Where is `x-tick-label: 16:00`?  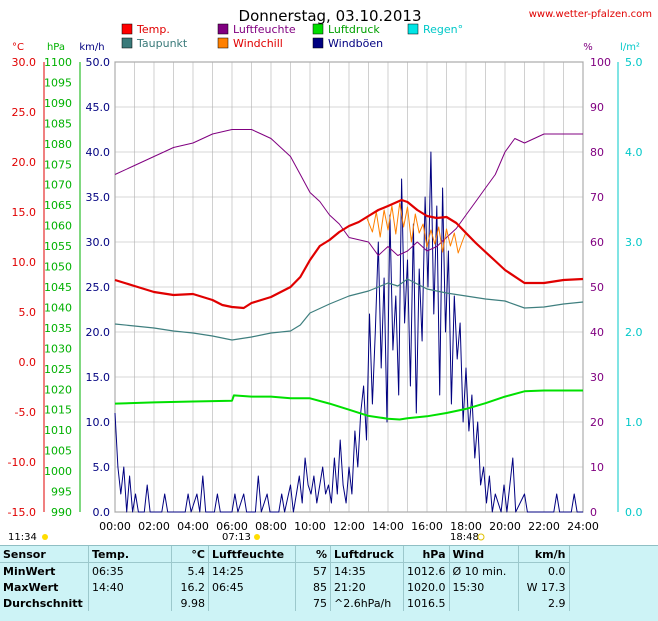
x-tick-label: 16:00 is located at coordinates (427, 526).